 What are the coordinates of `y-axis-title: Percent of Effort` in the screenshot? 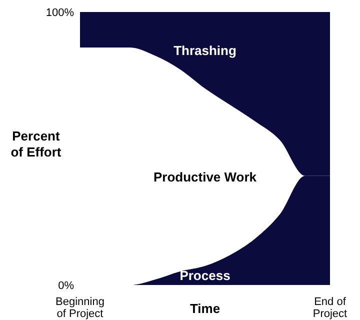 It's located at (36, 144).